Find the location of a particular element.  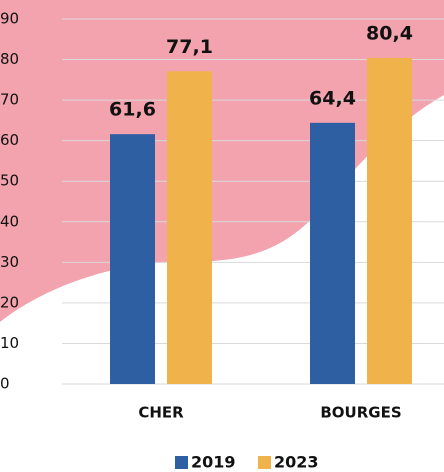

y-tick-label: 40 is located at coordinates (9, 221).